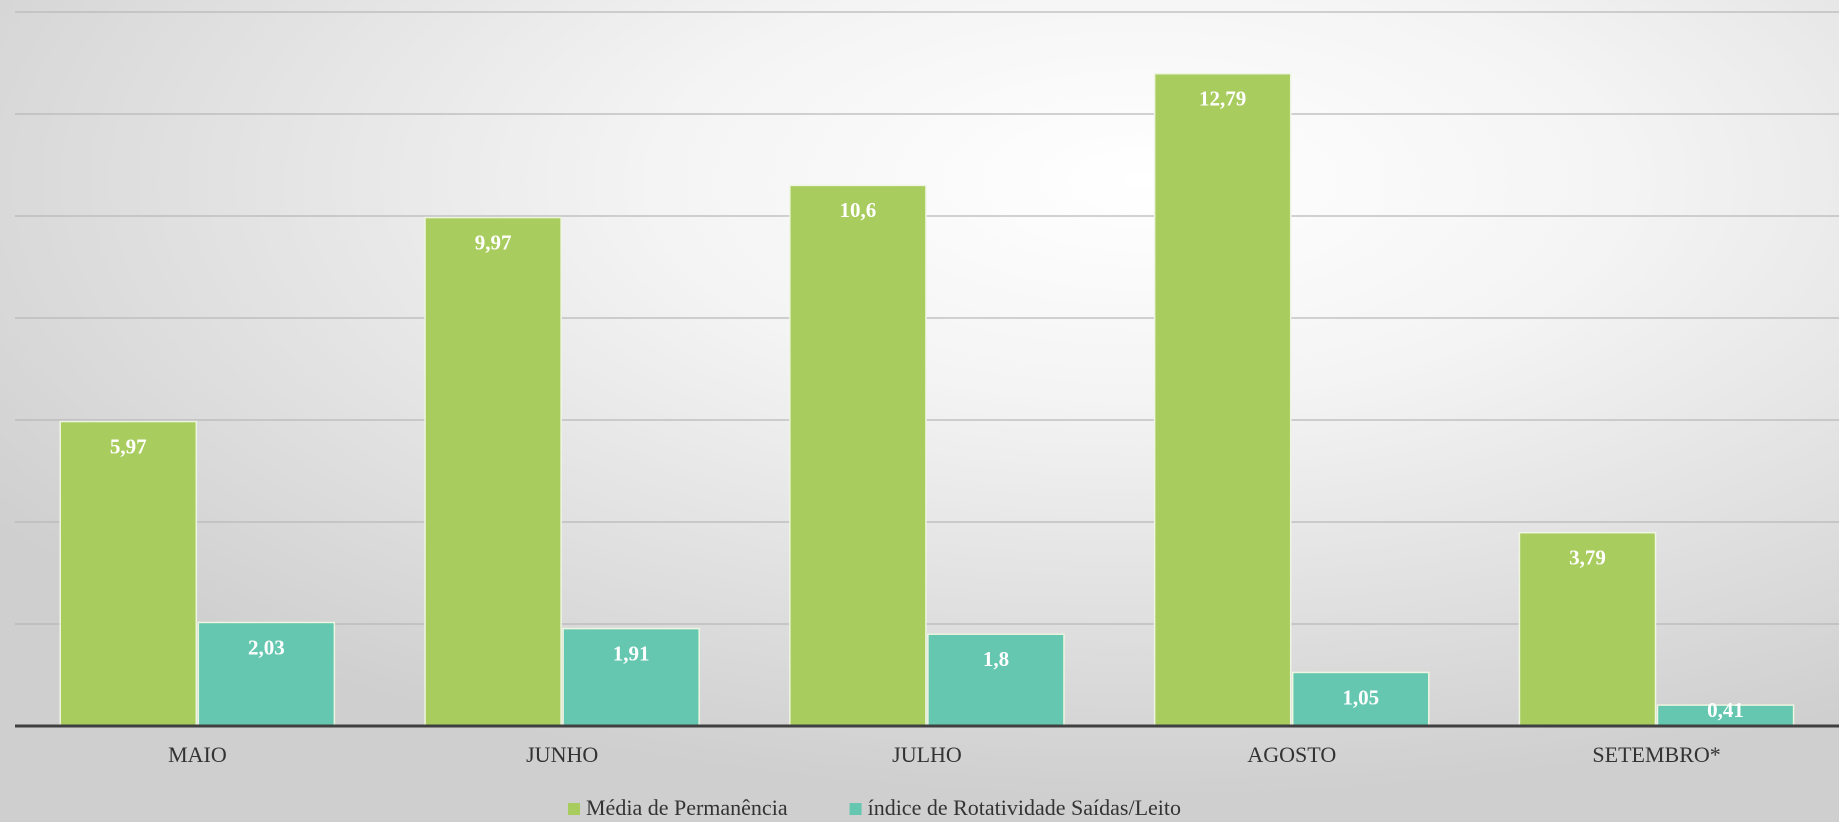 This screenshot has width=1839, height=822. I want to click on x-tick-label: AGOSTO, so click(1291, 754).